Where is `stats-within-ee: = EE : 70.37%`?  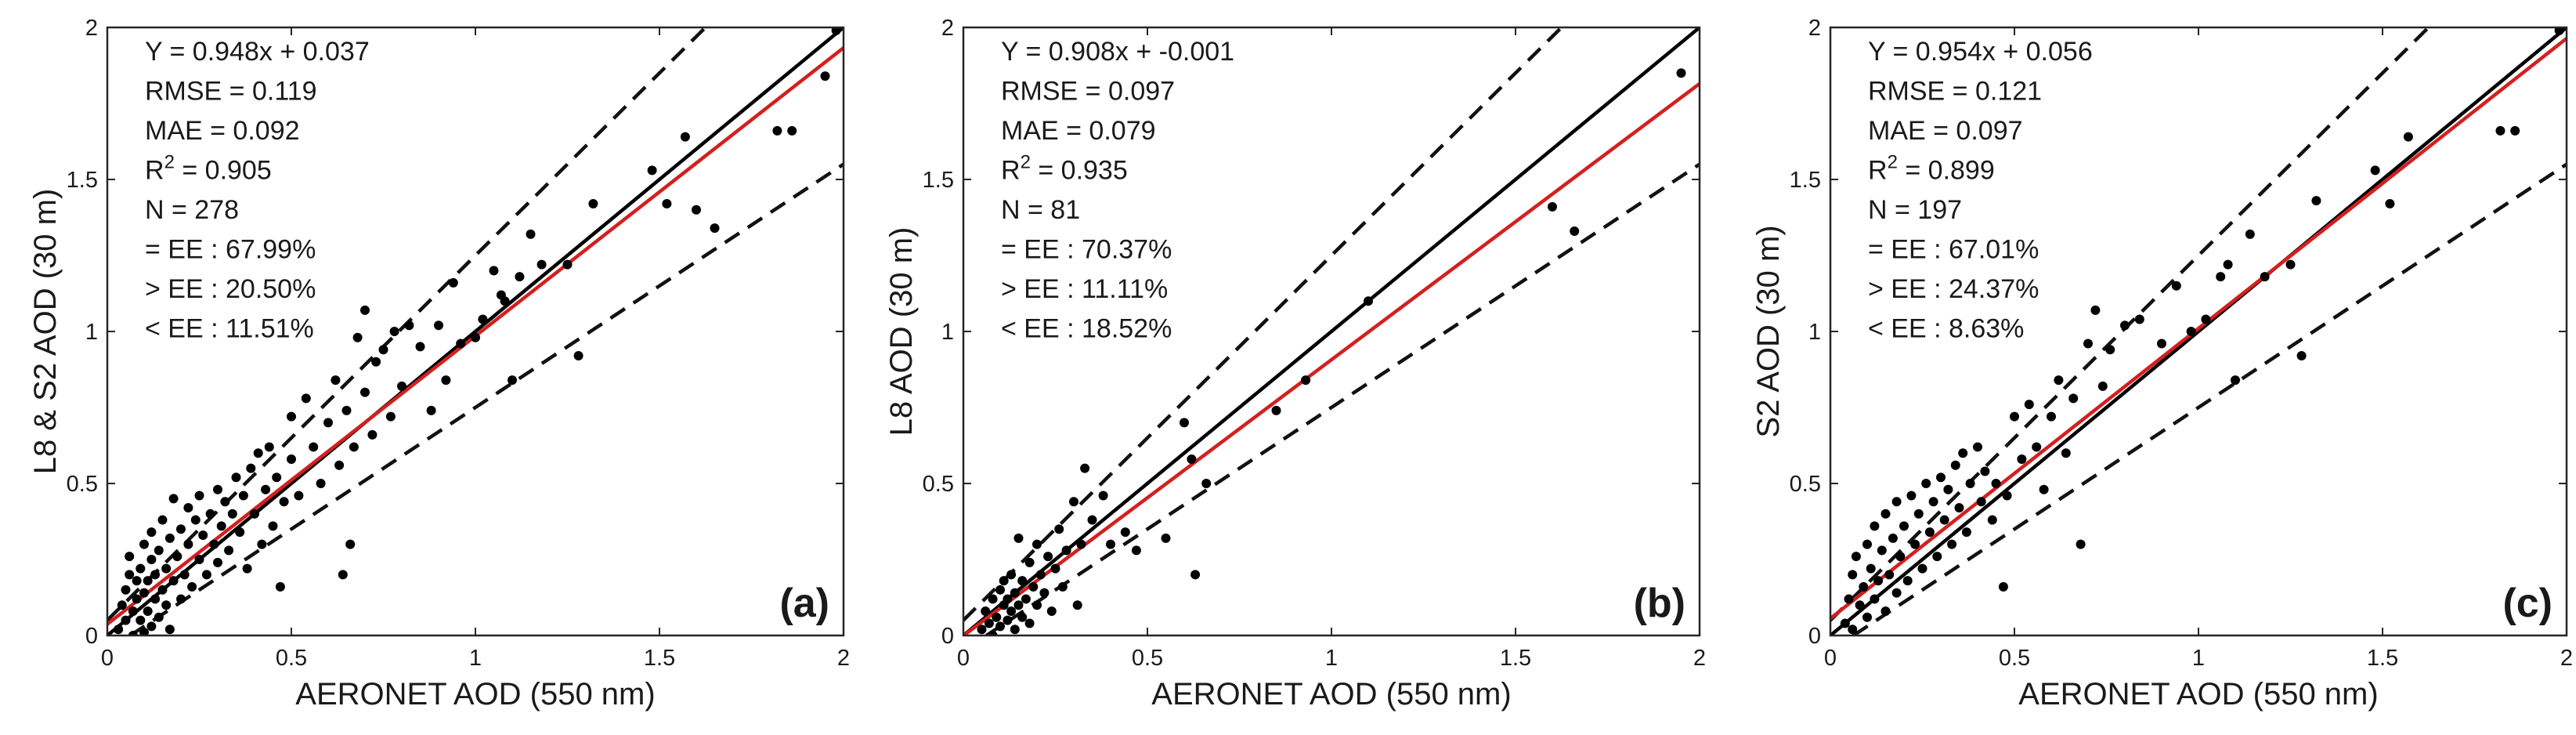
stats-within-ee: = EE : 70.37% is located at coordinates (1086, 250).